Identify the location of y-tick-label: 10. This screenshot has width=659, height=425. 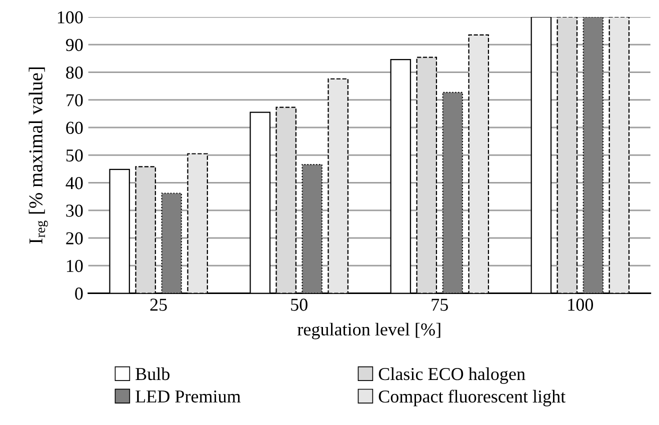
(74, 266).